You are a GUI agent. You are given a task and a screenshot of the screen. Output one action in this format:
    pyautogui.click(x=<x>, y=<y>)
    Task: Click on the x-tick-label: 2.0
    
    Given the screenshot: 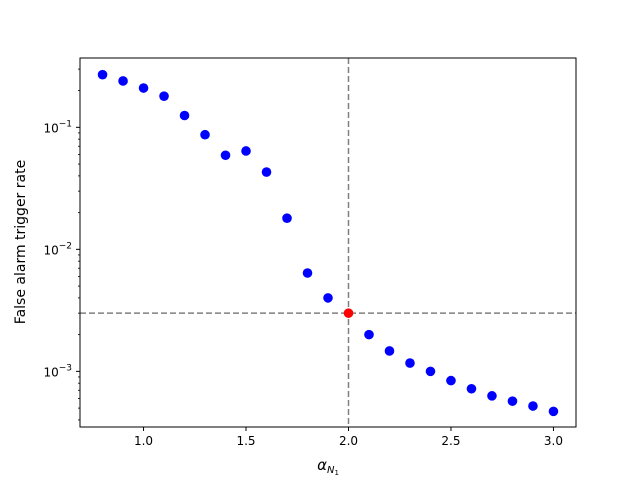 What is the action you would take?
    pyautogui.click(x=348, y=441)
    